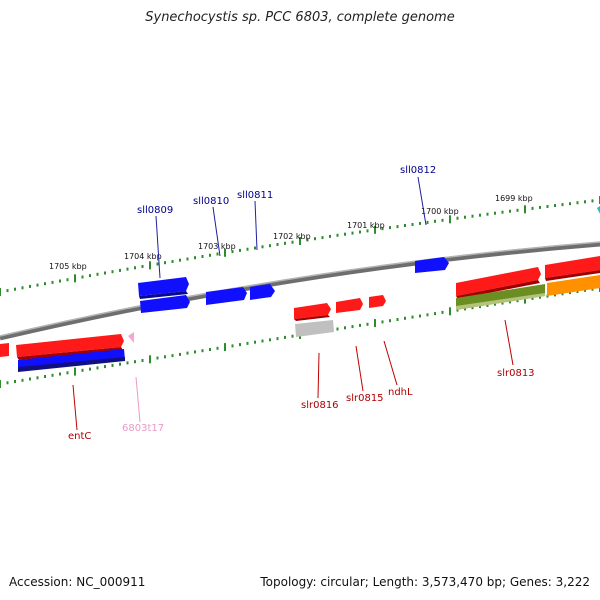  I want to click on gene-slr0816, so click(312, 312).